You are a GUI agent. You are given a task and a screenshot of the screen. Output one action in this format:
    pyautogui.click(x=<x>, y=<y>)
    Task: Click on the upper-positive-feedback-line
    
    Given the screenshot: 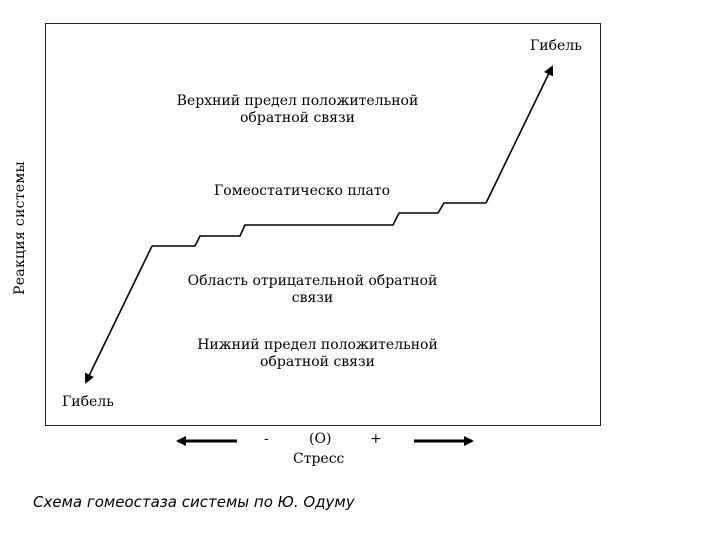 What is the action you would take?
    pyautogui.click(x=519, y=134)
    